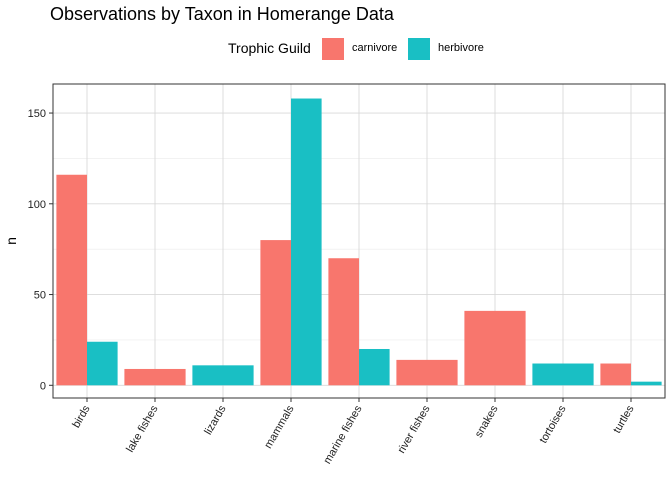 Image resolution: width=672 pixels, height=480 pixels. I want to click on legend-key-herbivore, so click(419, 49).